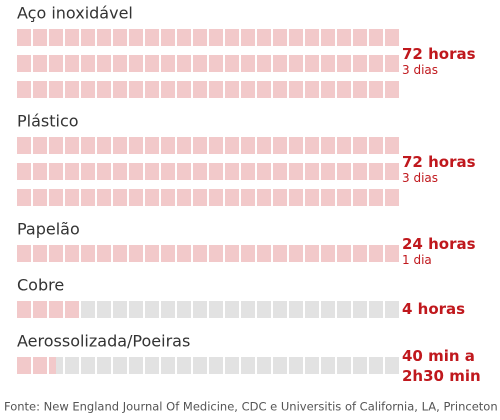 The height and width of the screenshot is (420, 500). I want to click on category-label: Papelão, so click(48, 229).